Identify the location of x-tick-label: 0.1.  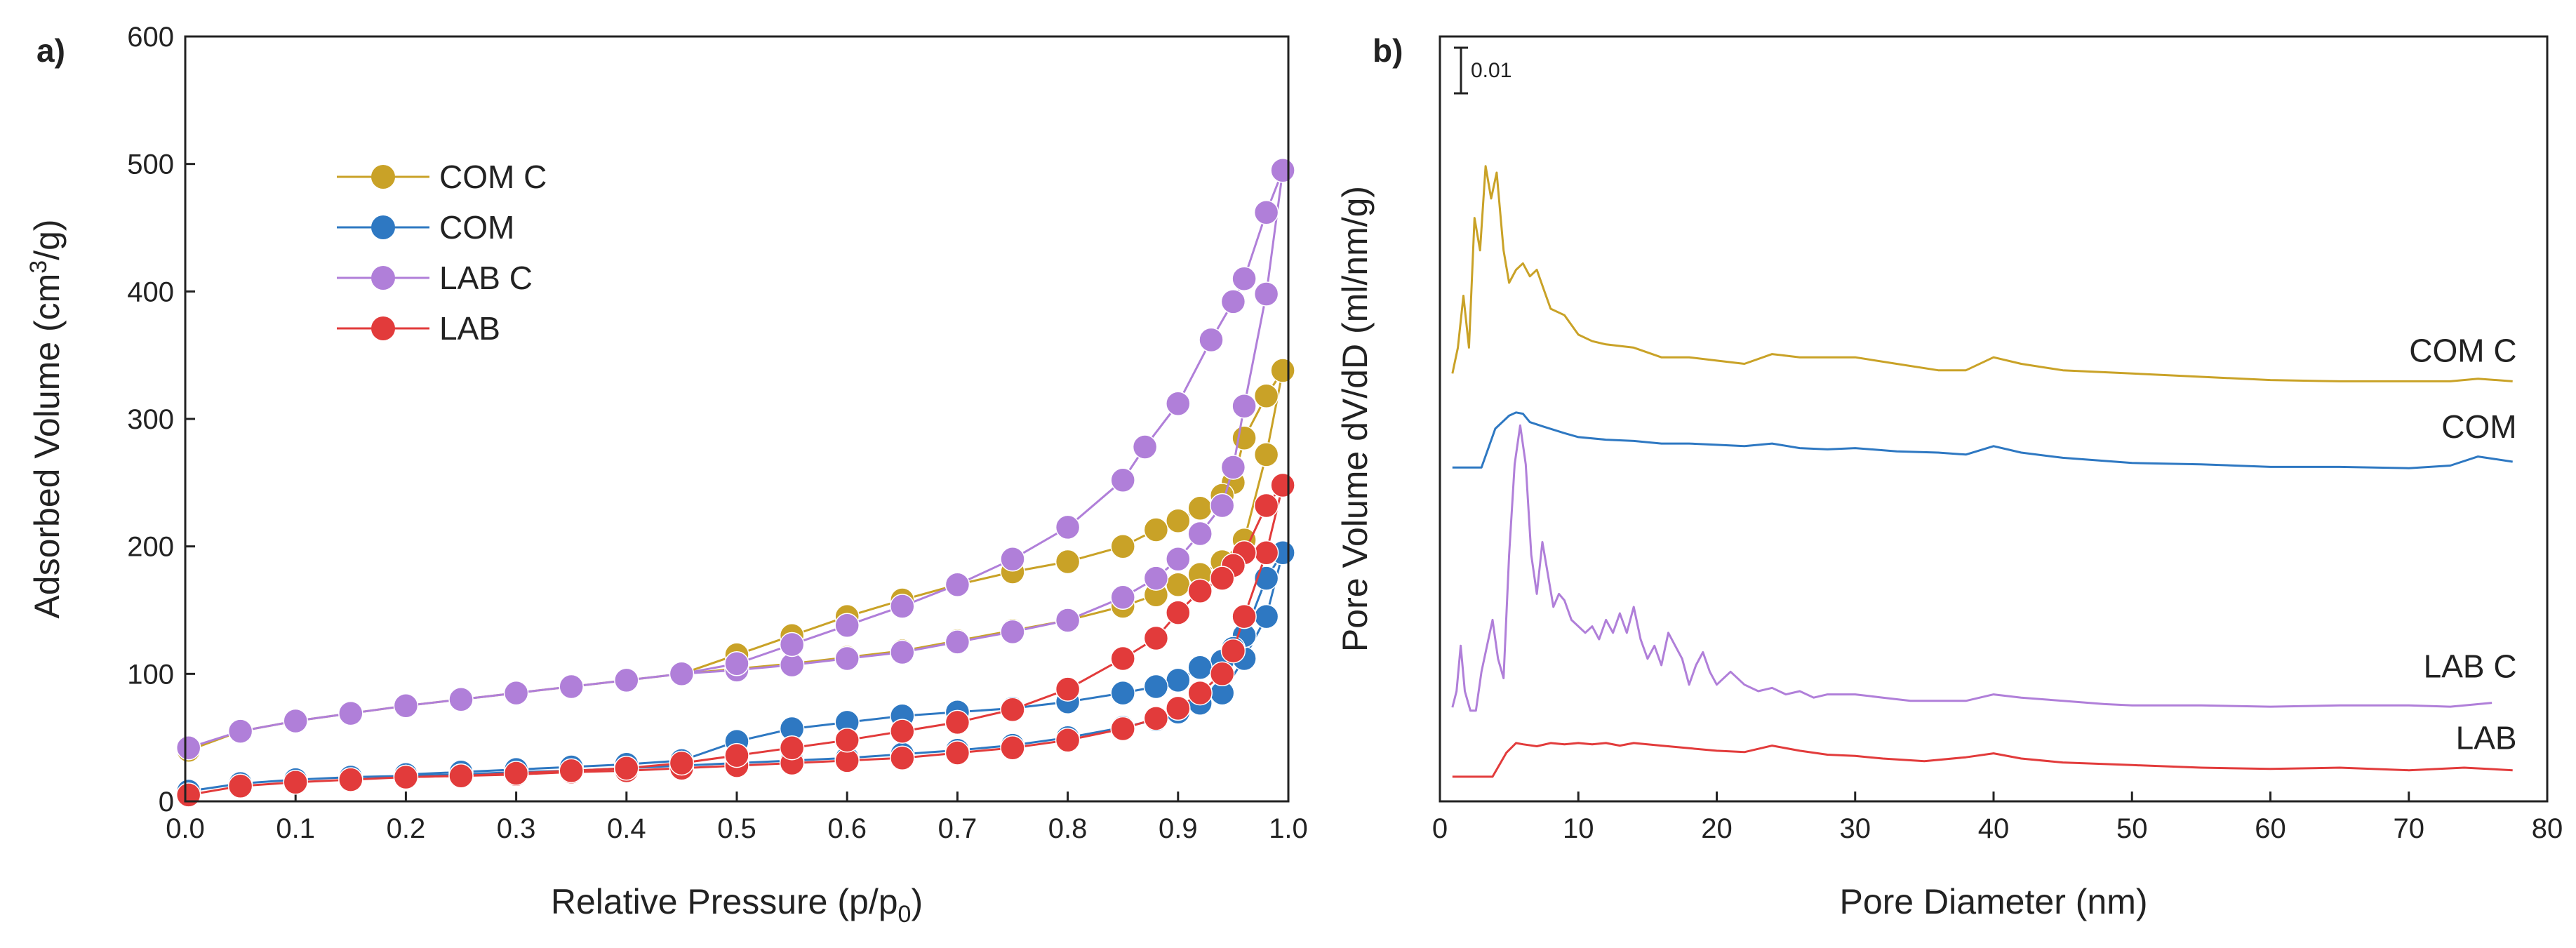
(295, 828).